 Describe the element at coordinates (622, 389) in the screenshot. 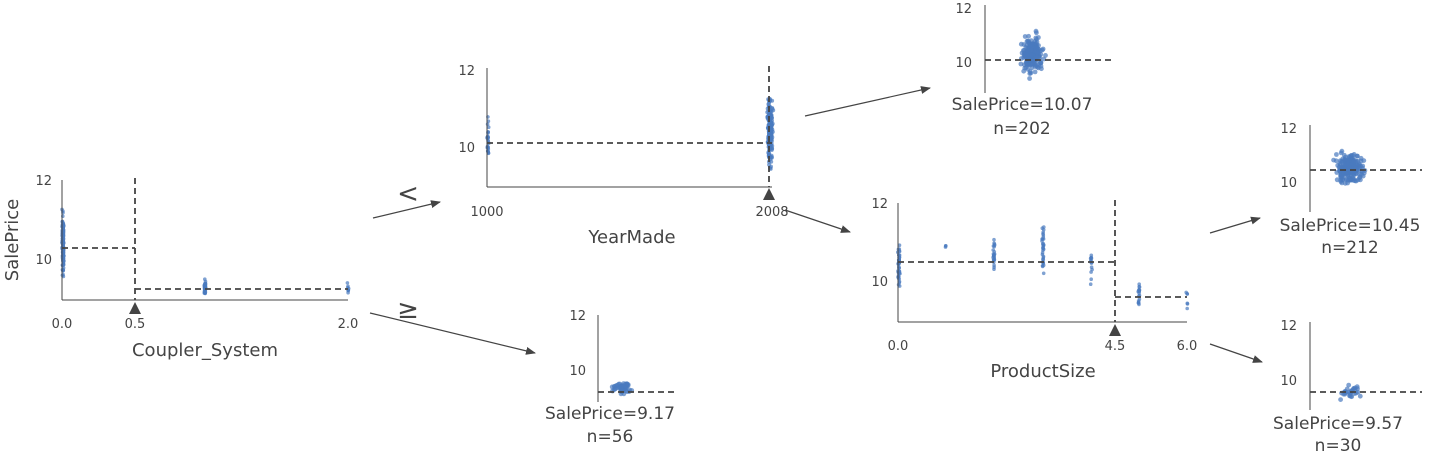

I see `leaf-a-scatter-points` at that location.